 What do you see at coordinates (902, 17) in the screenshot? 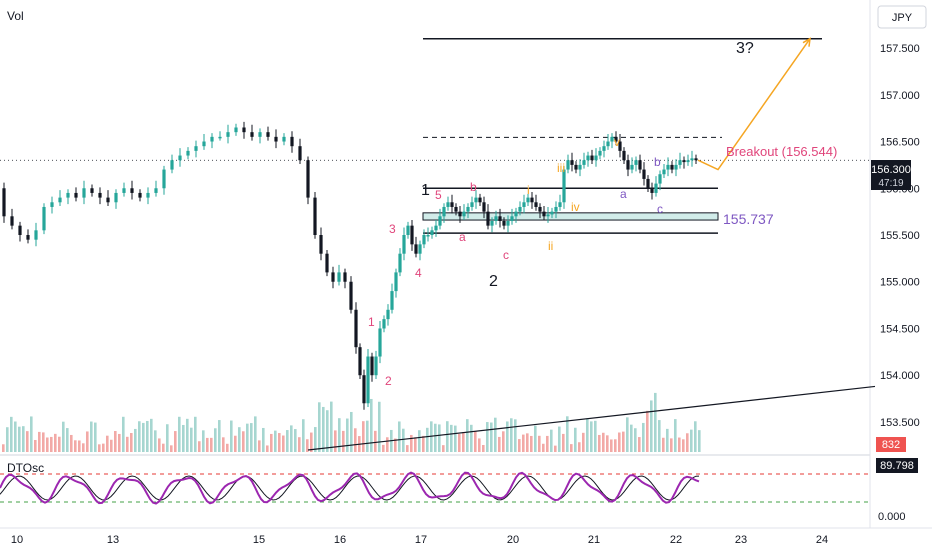
I see `currency-button` at bounding box center [902, 17].